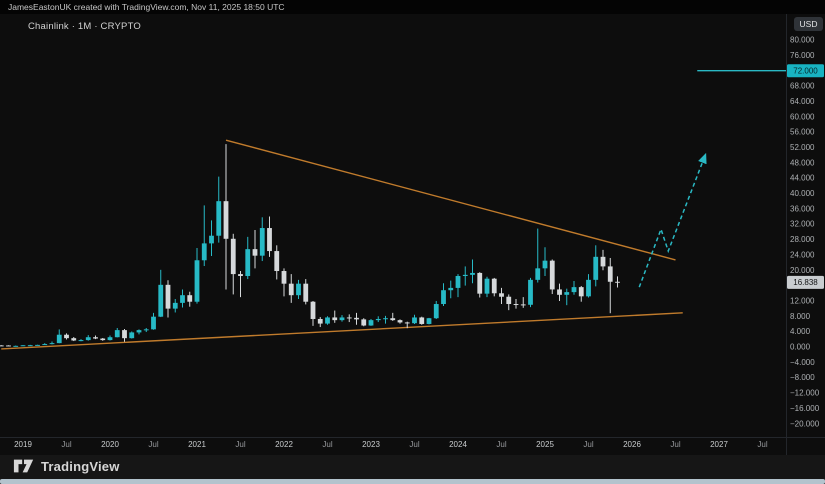 This screenshot has width=825, height=484. What do you see at coordinates (802, 147) in the screenshot?
I see `price-axis-tick: 52.000` at bounding box center [802, 147].